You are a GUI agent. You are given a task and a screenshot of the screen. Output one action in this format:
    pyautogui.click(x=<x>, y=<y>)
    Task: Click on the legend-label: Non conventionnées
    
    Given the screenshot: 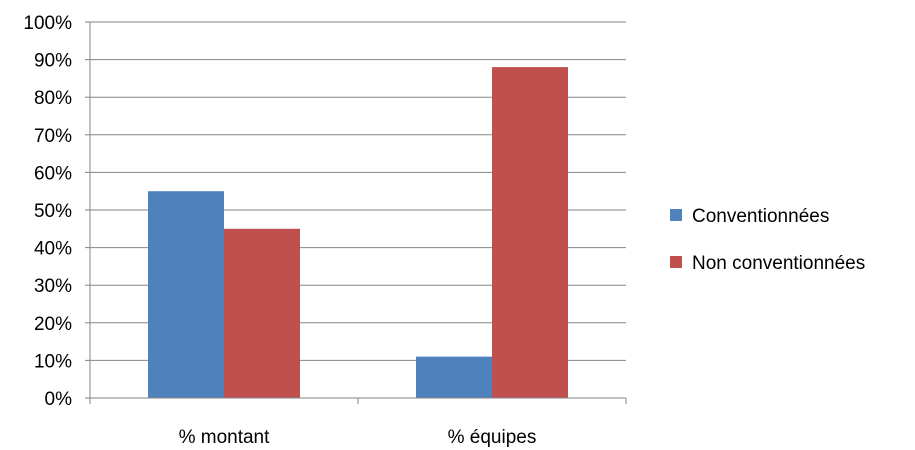 What is the action you would take?
    pyautogui.click(x=778, y=263)
    